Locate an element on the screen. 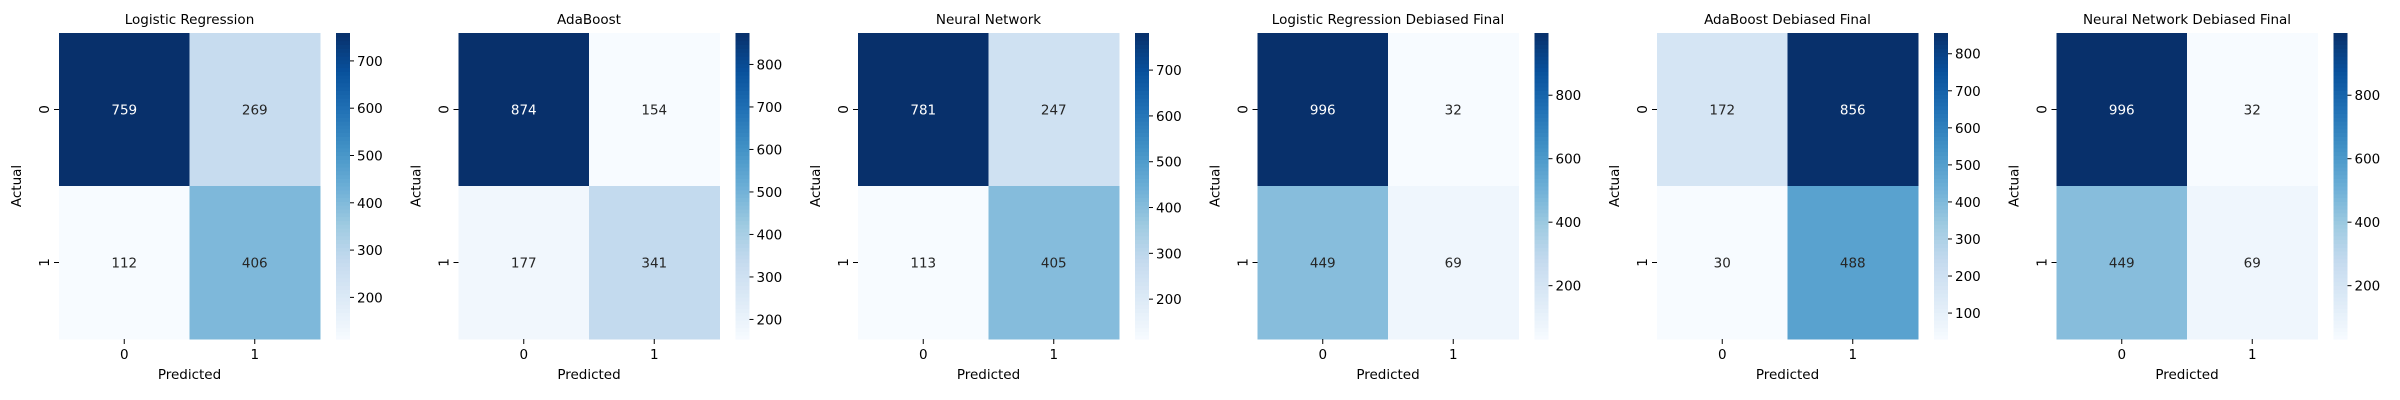 The height and width of the screenshot is (400, 2400). cell-value-label: 996 is located at coordinates (2122, 111).